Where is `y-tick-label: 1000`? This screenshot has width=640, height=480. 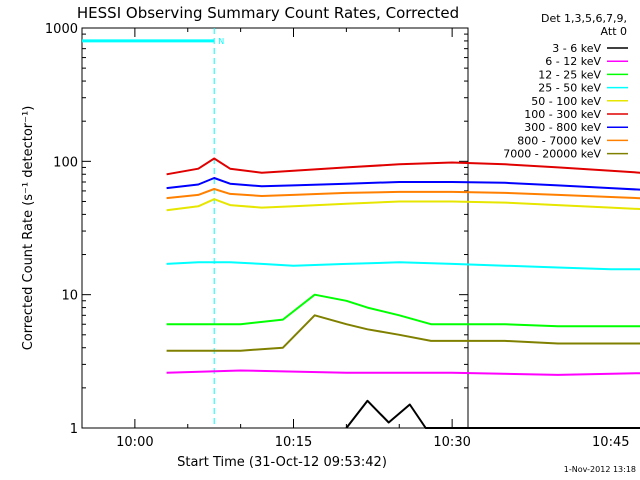 y-tick-label: 1000 is located at coordinates (61, 29).